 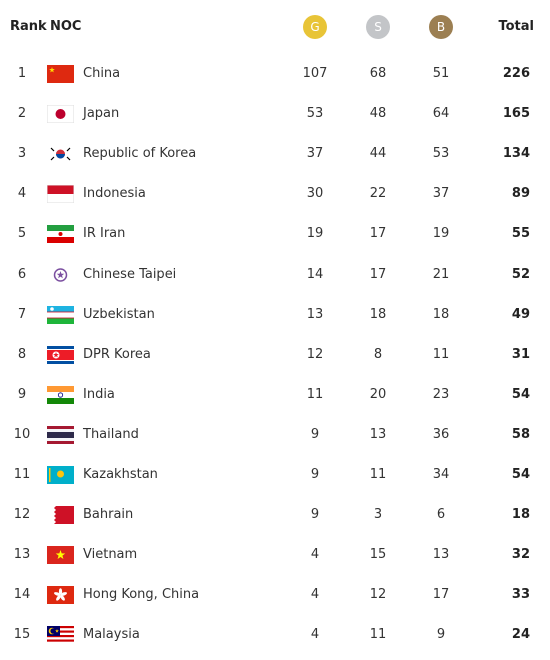 I want to click on rank: 8, so click(x=22, y=354).